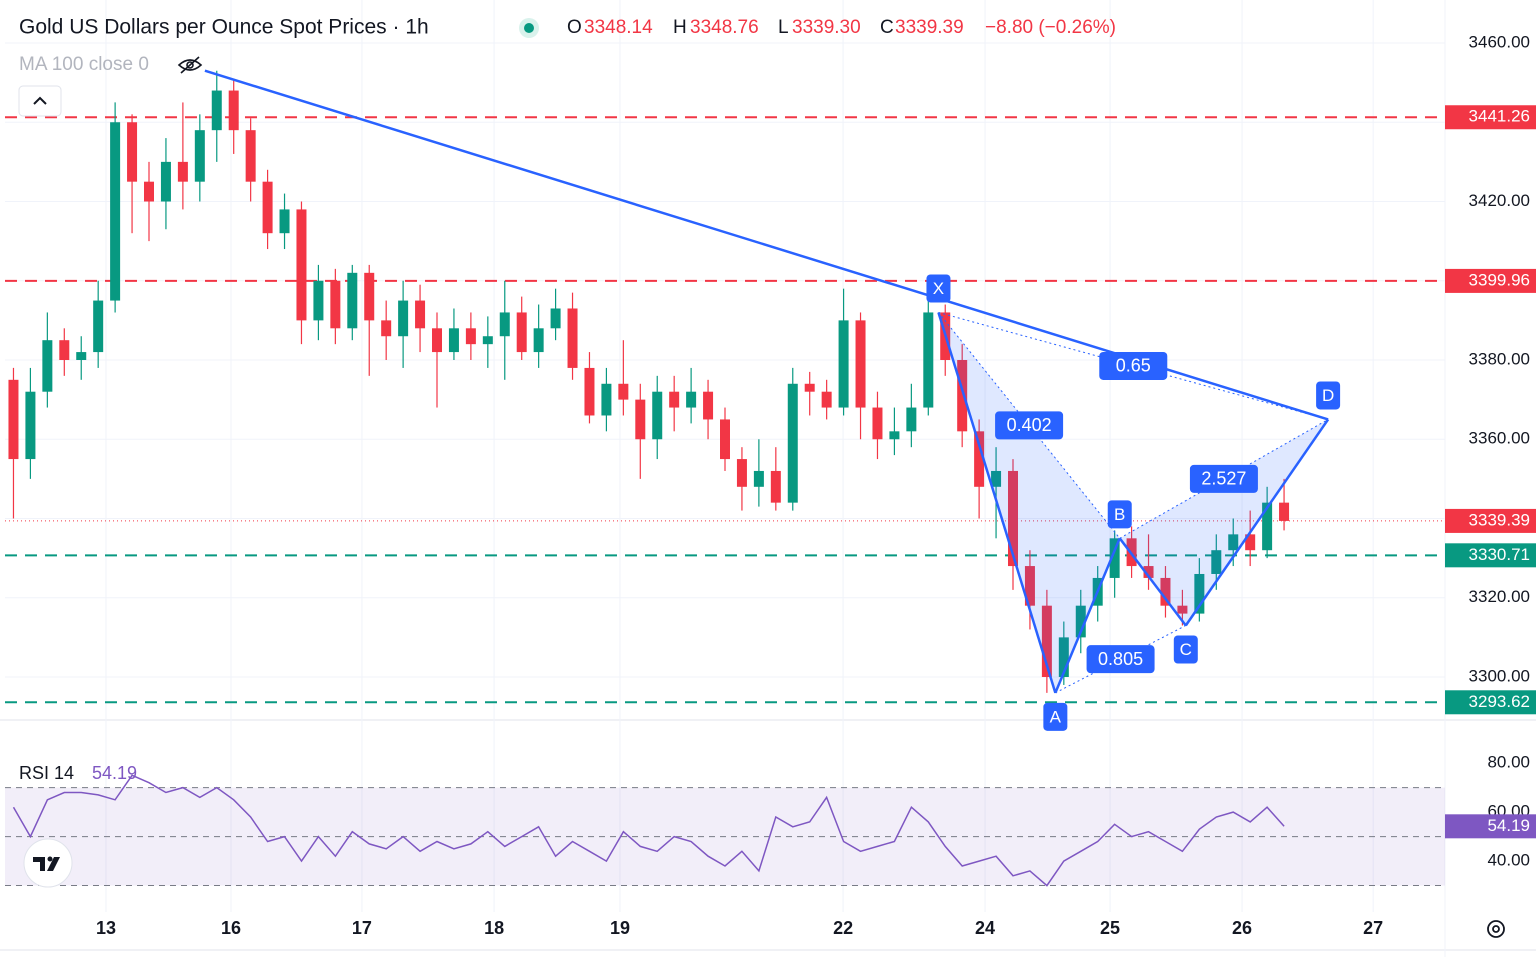 The image size is (1536, 957). What do you see at coordinates (1056, 716) in the screenshot?
I see `point-label: A` at bounding box center [1056, 716].